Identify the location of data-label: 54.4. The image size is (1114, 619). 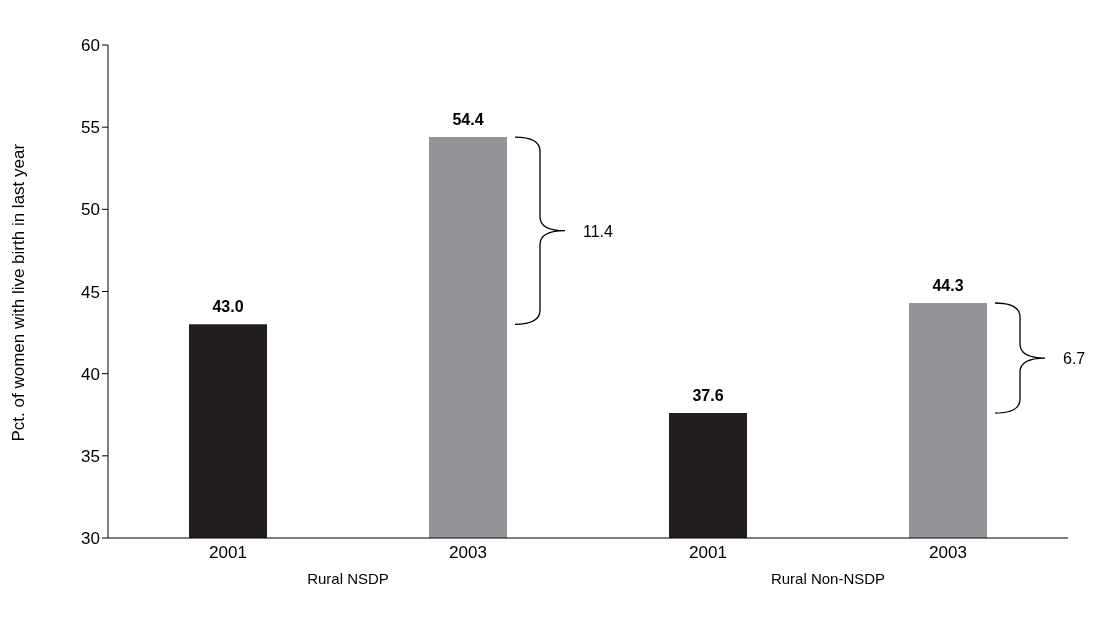
(468, 120).